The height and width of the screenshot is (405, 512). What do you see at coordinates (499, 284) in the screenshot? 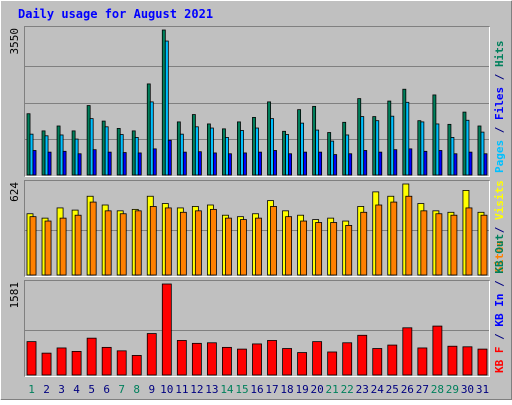
I see `panel-kbytes-legend-item-3: /` at bounding box center [499, 284].